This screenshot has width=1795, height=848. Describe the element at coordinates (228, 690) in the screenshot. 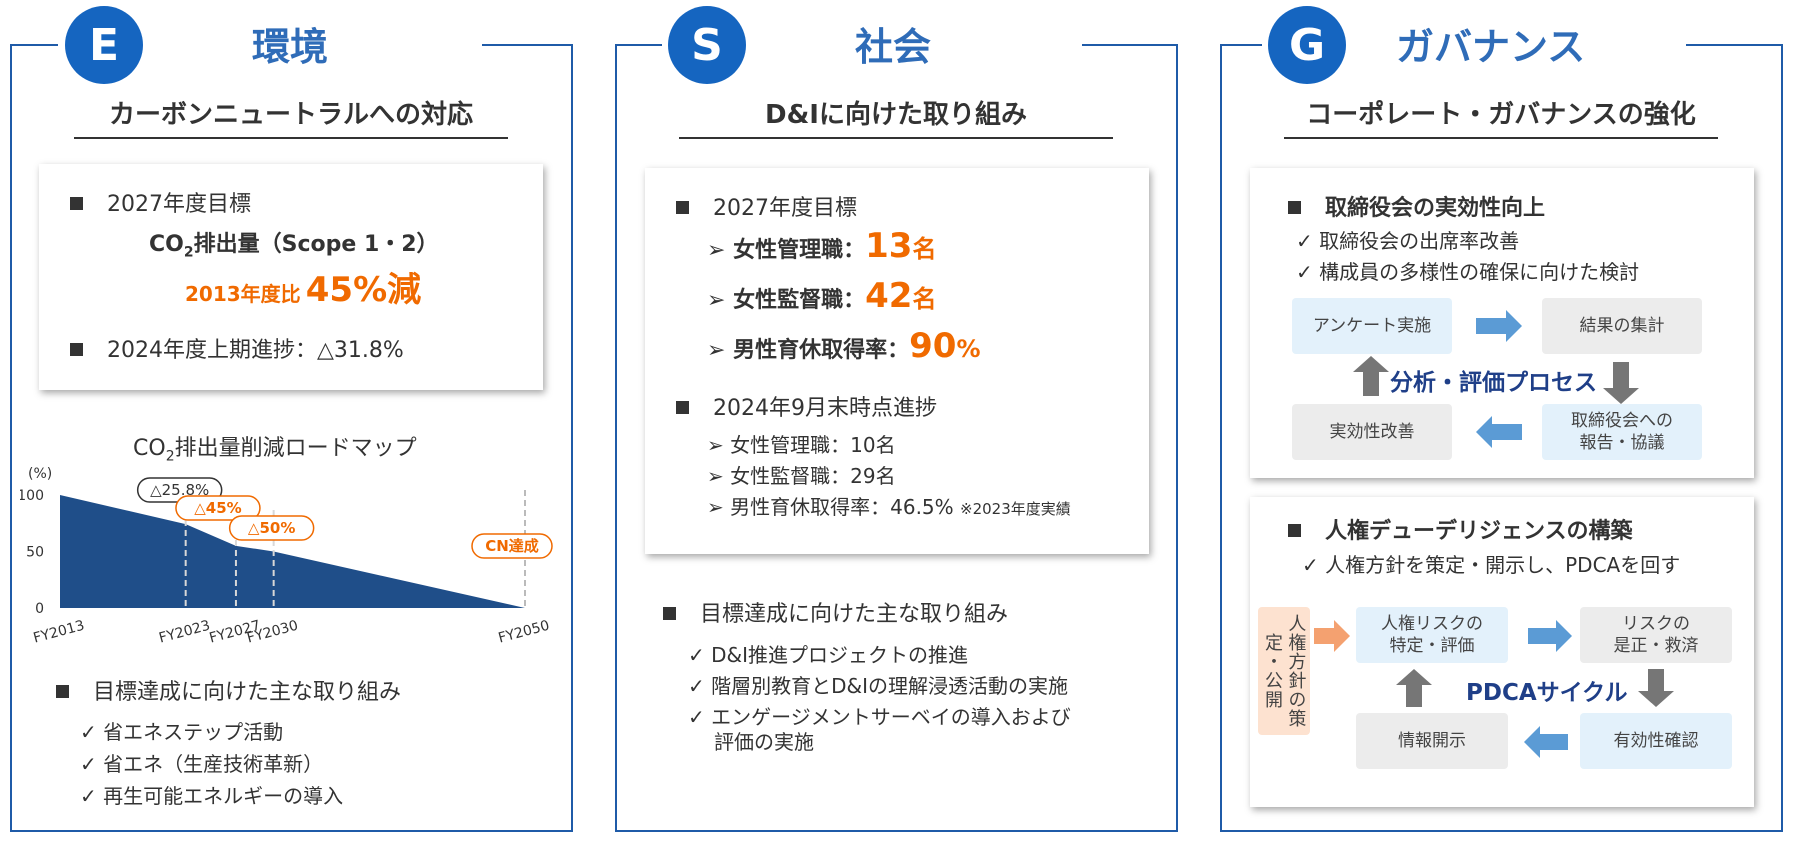

I see `initiatives-heading-e: 目標達成に向けた主な取り組み` at that location.